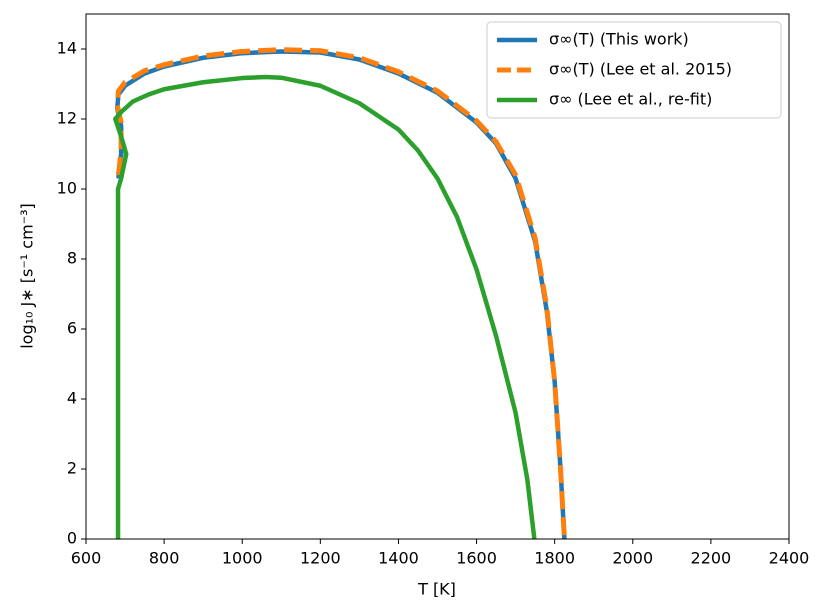 The image size is (830, 613). What do you see at coordinates (72, 258) in the screenshot?
I see `y-tick-label: 8` at bounding box center [72, 258].